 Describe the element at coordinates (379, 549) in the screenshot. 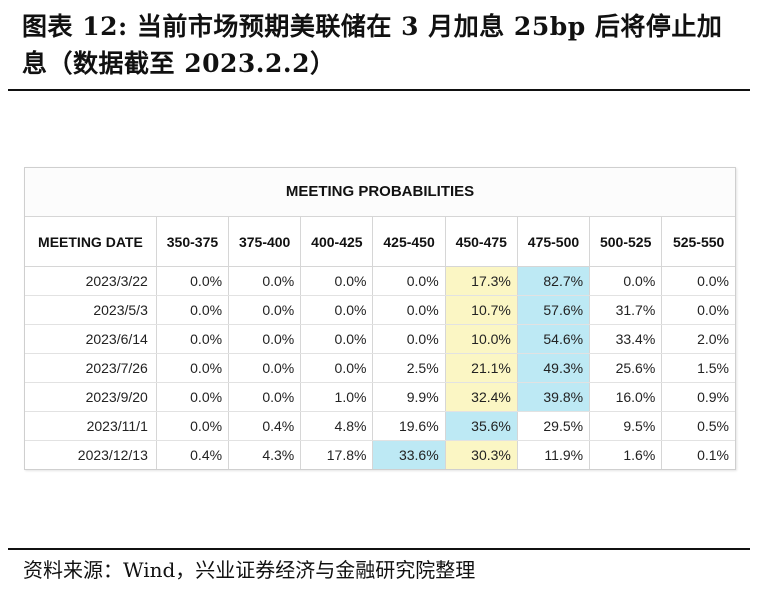

I see `bottom-rule` at that location.